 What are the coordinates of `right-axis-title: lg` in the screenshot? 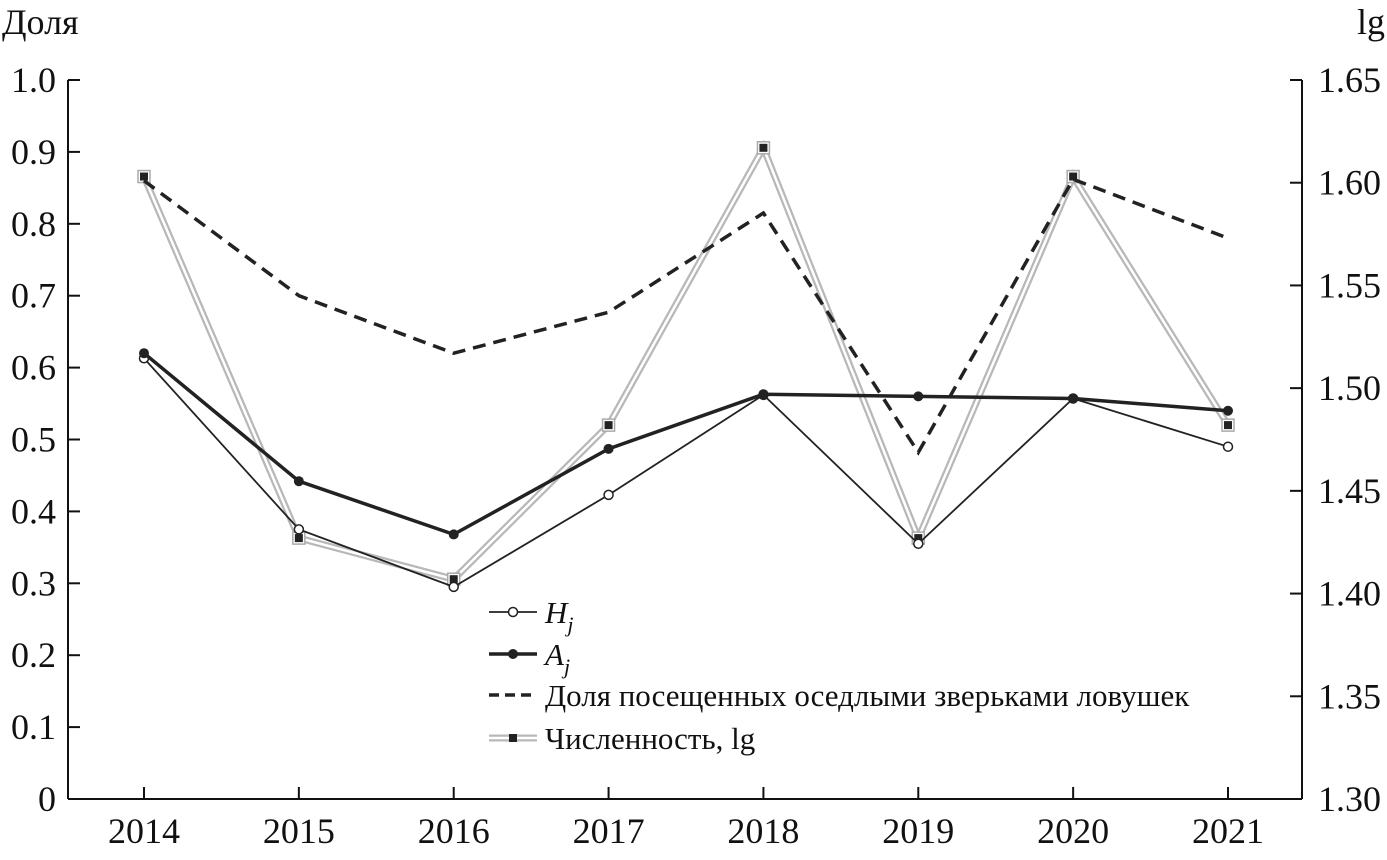 It's located at (1371, 22).